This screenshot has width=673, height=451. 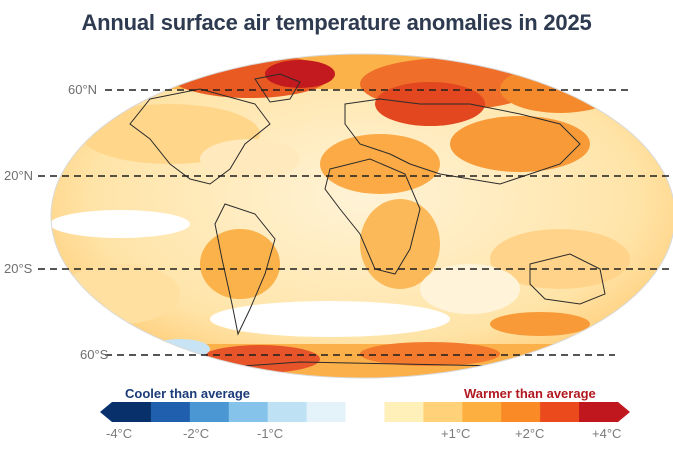 I want to click on legend-warmer-label: Warmer than average, so click(x=530, y=393).